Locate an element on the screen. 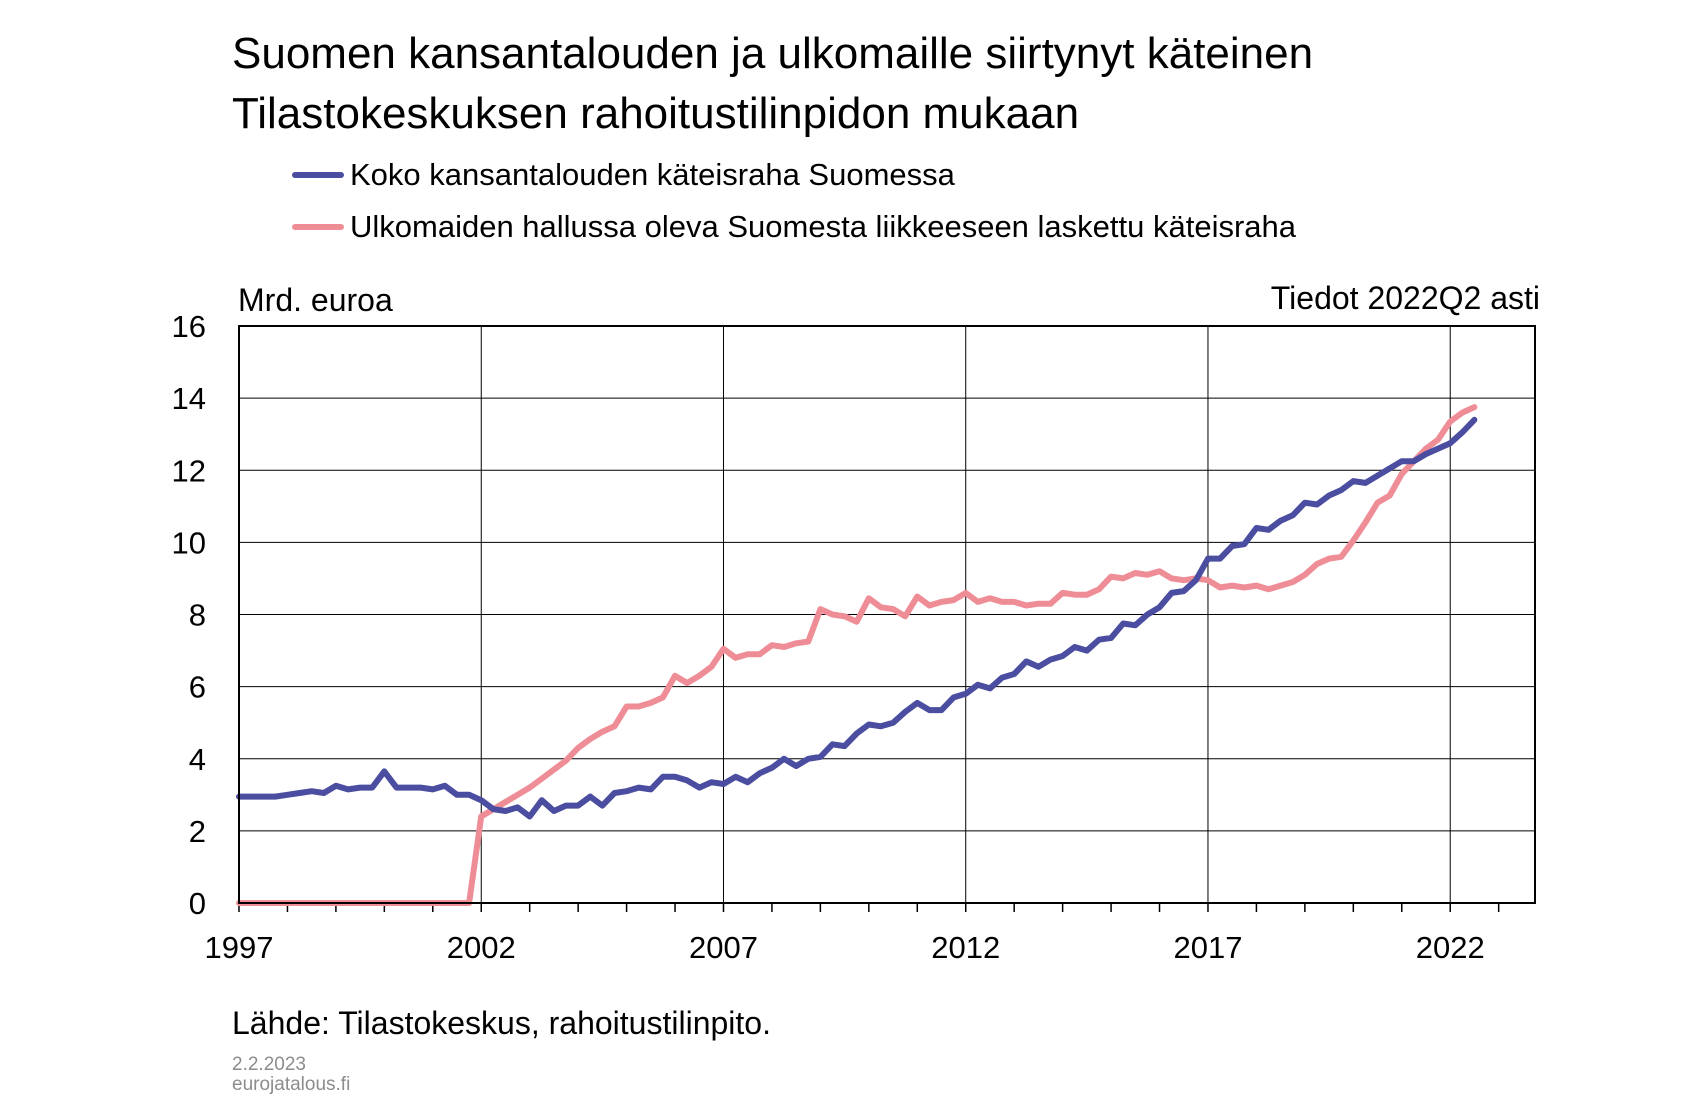 This screenshot has height=1103, width=1689. x-tick-label: 2012 is located at coordinates (965, 947).